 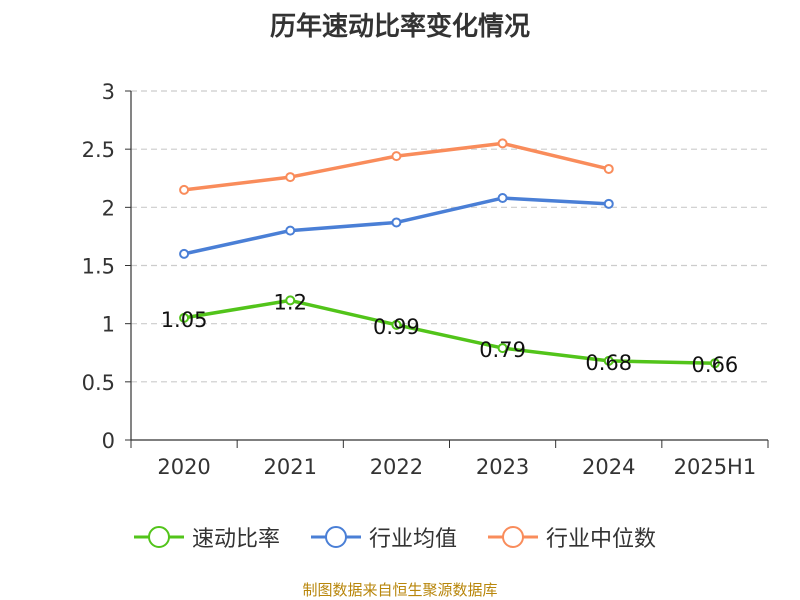 I want to click on legend: 速动比率 行业均值 行业中位数, so click(x=400, y=537).